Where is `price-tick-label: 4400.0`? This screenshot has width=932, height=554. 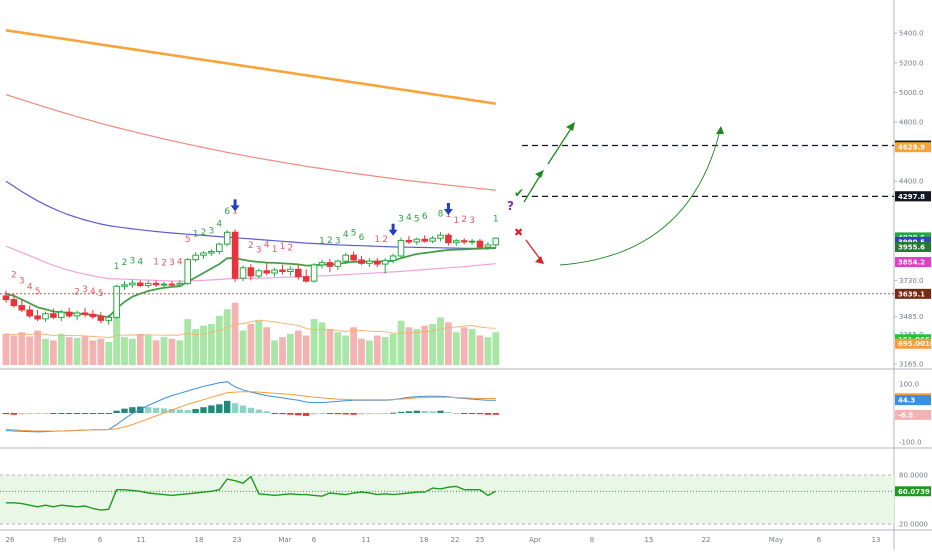
price-tick-label: 4400.0 is located at coordinates (911, 182).